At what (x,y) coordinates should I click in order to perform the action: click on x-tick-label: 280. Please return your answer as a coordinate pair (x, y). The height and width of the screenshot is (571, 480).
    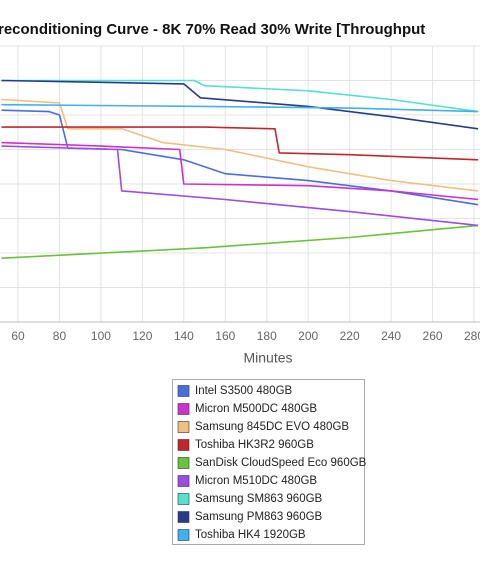
    Looking at the image, I should click on (472, 336).